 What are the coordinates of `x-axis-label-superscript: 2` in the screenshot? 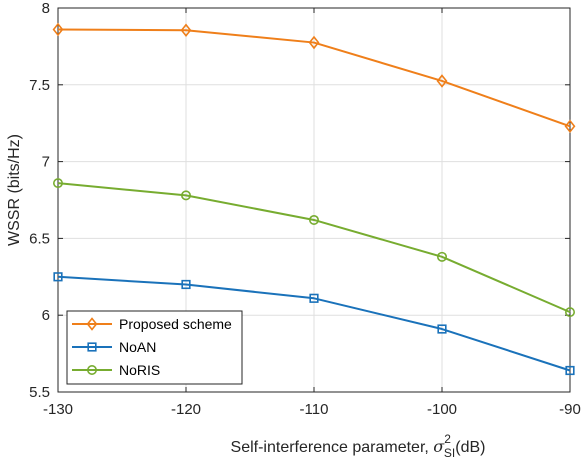 It's located at (447, 439).